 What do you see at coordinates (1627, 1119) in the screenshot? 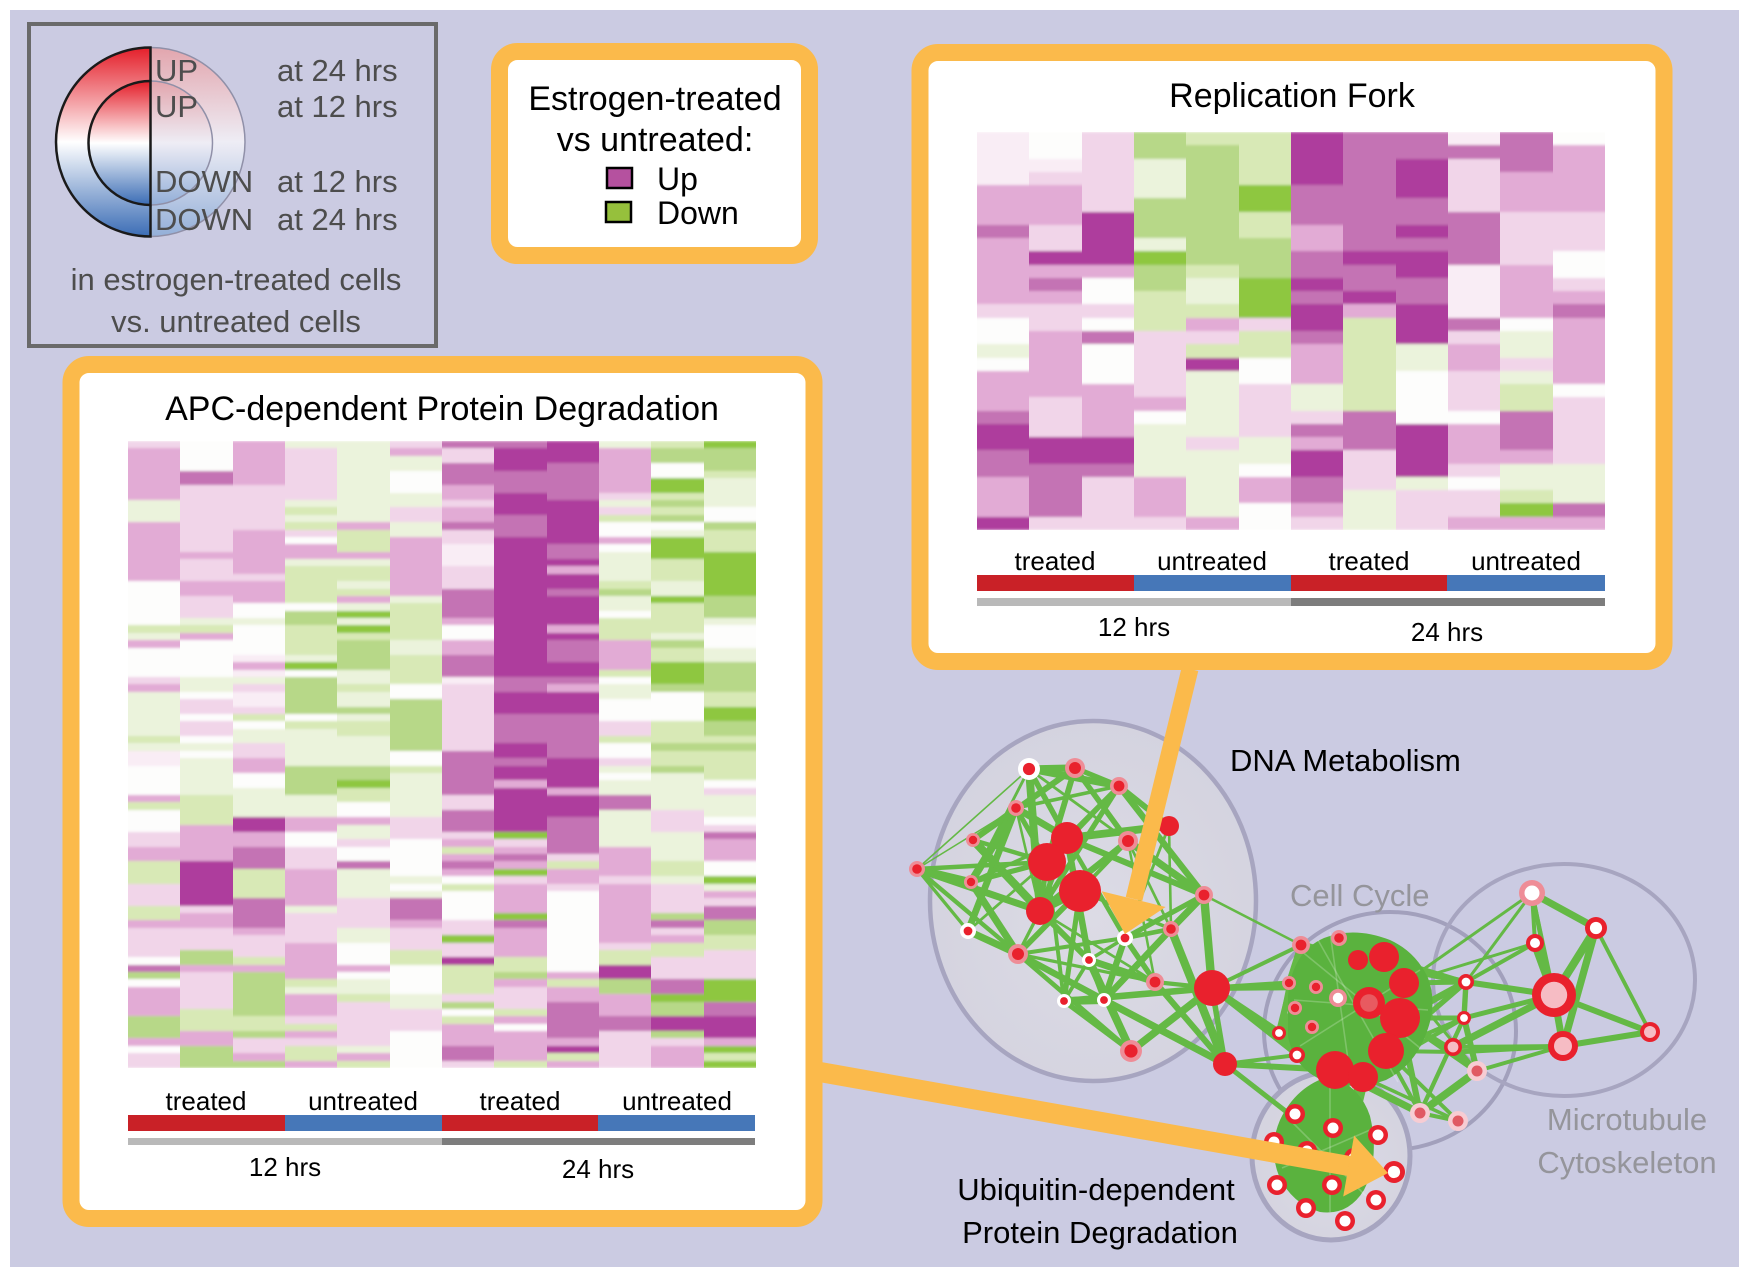
I see `svg-text: Microtubule` at bounding box center [1627, 1119].